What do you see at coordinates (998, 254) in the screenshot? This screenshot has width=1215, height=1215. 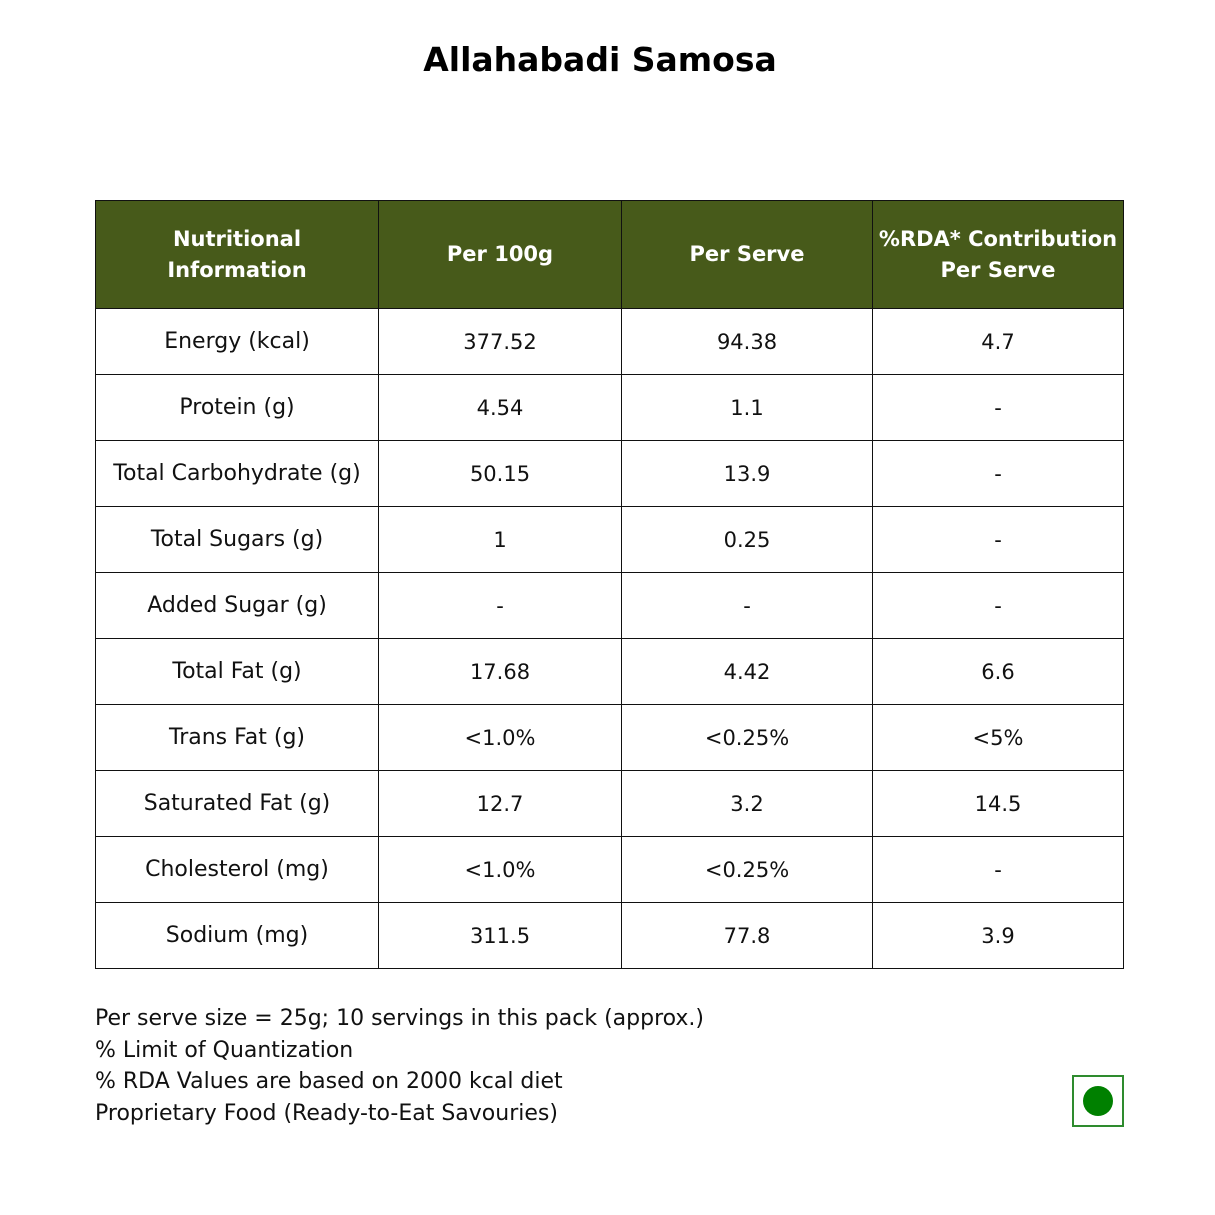 I see `header-rda-contribution: %RDA* Contribution Per Serve` at bounding box center [998, 254].